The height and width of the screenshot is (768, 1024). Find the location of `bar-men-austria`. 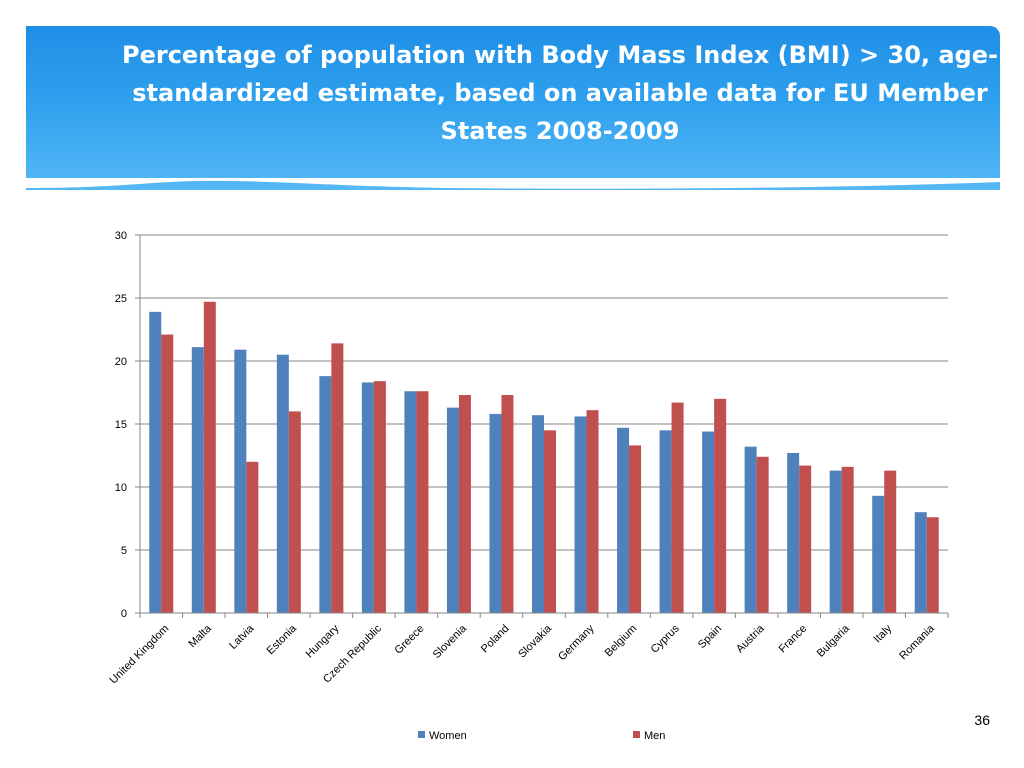

bar-men-austria is located at coordinates (762, 534).